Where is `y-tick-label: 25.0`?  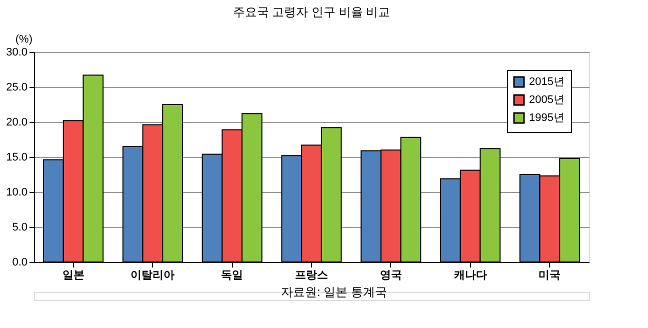
y-tick-label: 25.0 is located at coordinates (17, 88).